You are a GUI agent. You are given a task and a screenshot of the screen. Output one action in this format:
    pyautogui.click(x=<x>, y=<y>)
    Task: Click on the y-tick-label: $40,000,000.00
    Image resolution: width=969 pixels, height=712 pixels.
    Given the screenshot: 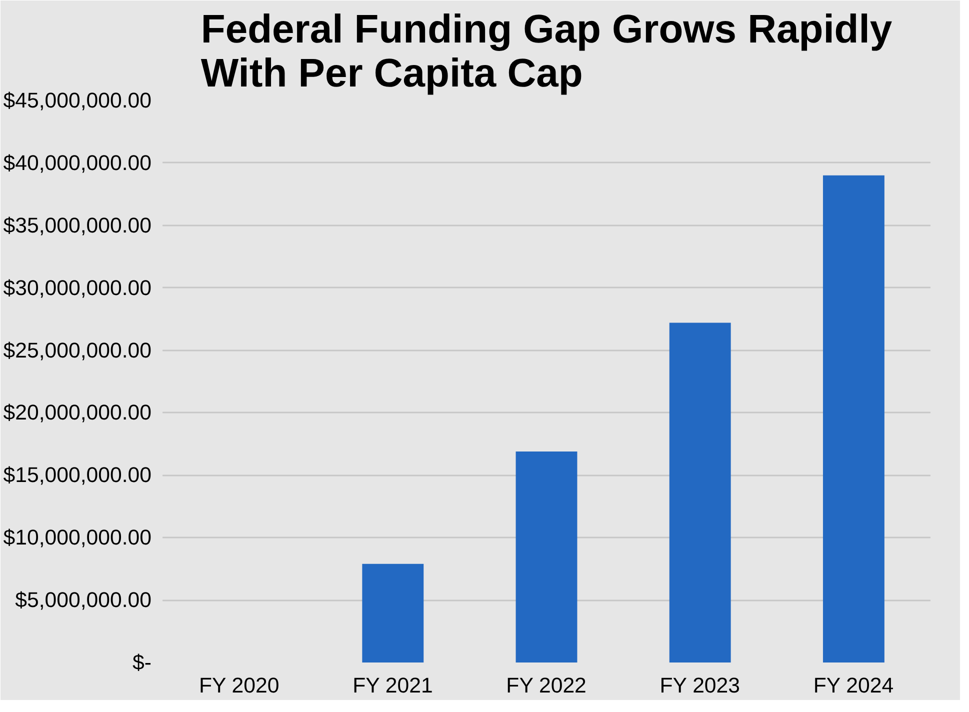 What is the action you would take?
    pyautogui.click(x=77, y=162)
    